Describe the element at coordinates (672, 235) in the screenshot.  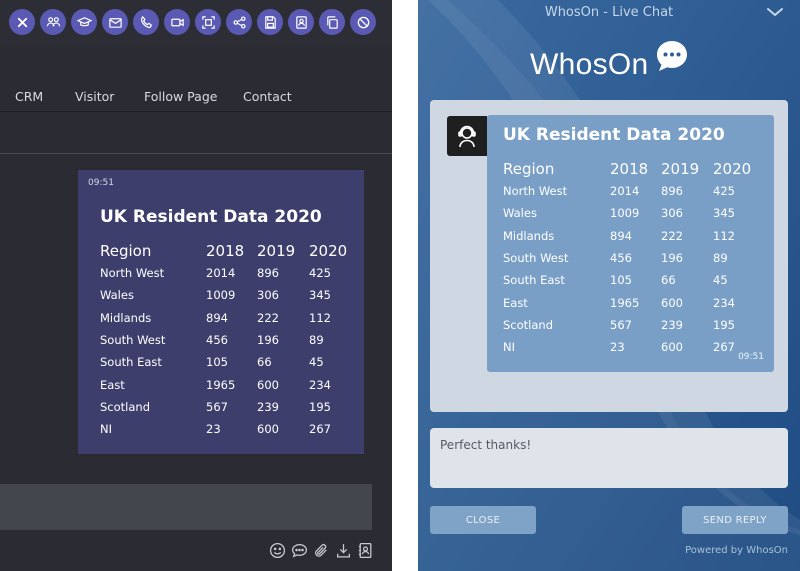
I see `table-cell: 222` at that location.